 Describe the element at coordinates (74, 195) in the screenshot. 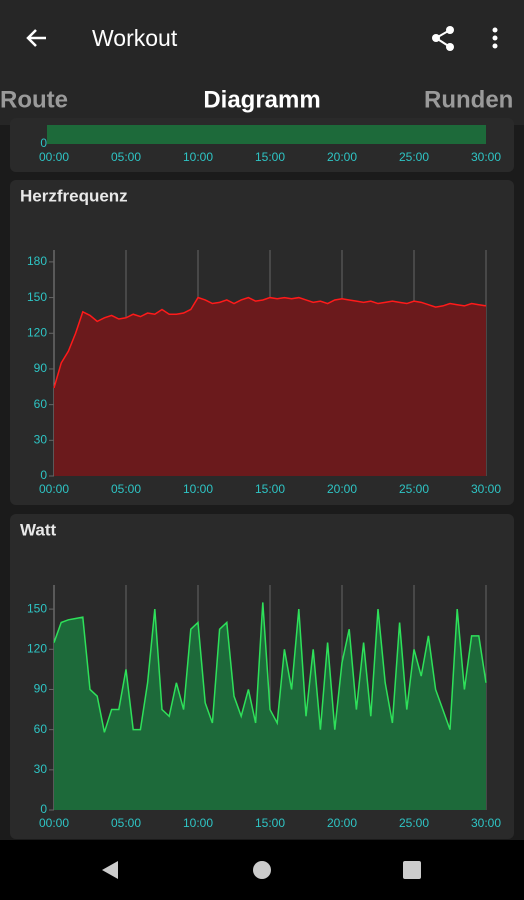

I see `chart-title: Herzfrequenz` at that location.